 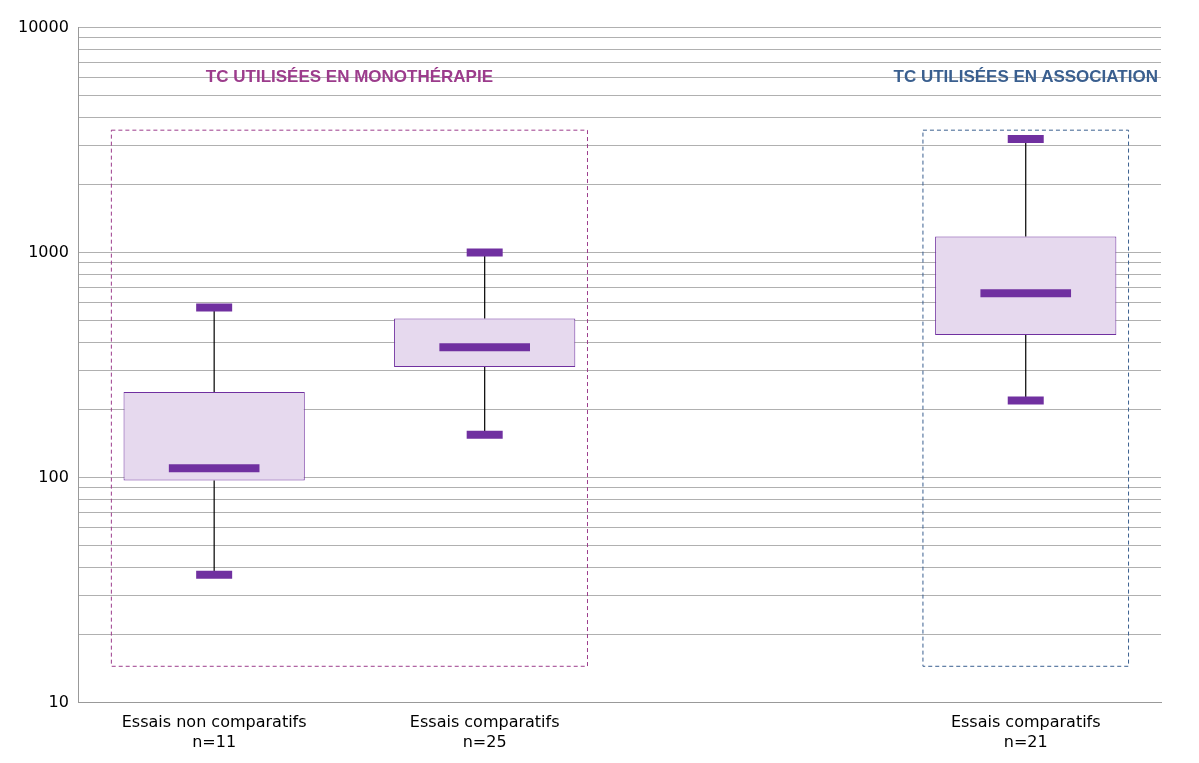 I want to click on x-tick-label: Essais comparatifs n=25, so click(x=484, y=731).